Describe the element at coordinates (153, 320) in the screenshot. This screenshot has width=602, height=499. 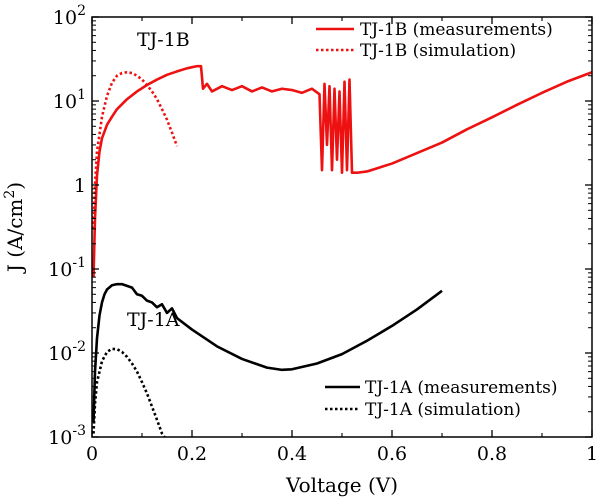
I see `annotation-tj-1a: TJ-1A` at that location.